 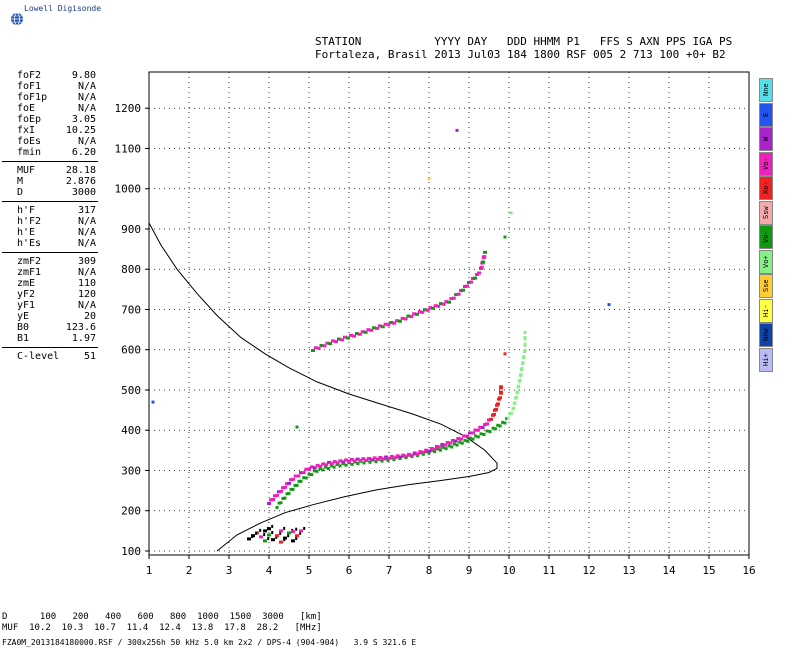 I want to click on x-tick-label: 15, so click(x=708, y=570).